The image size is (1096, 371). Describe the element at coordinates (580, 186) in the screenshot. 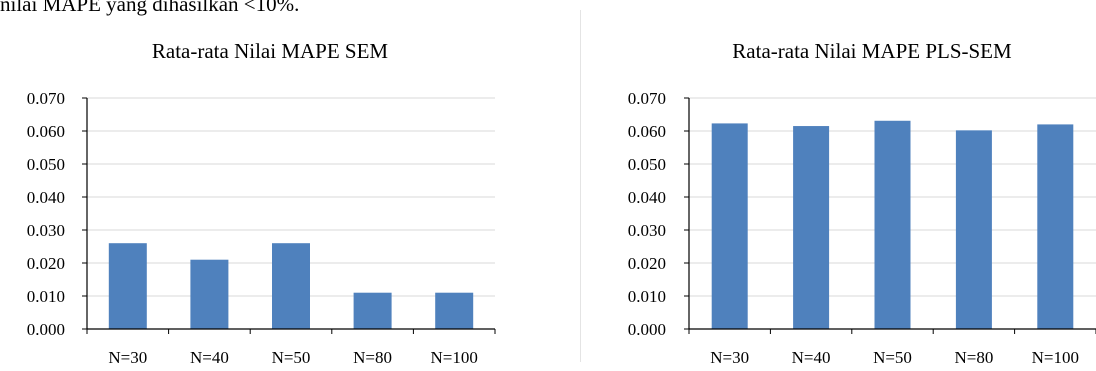

I see `chart-divider` at that location.